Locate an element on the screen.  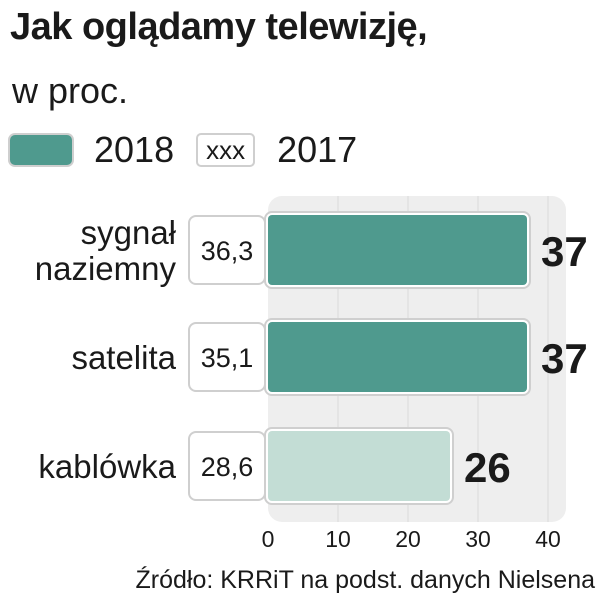
category-label: sygnał is located at coordinates (129, 232).